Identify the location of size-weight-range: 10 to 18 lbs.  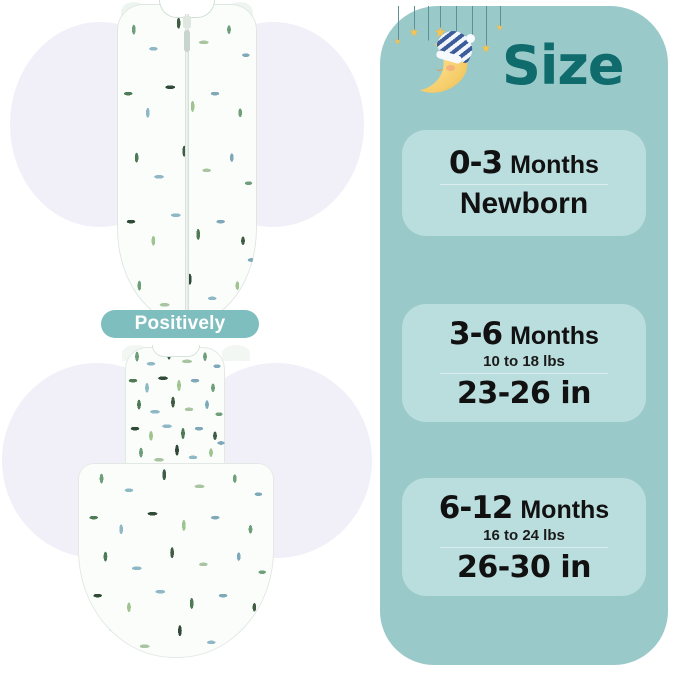
(524, 361).